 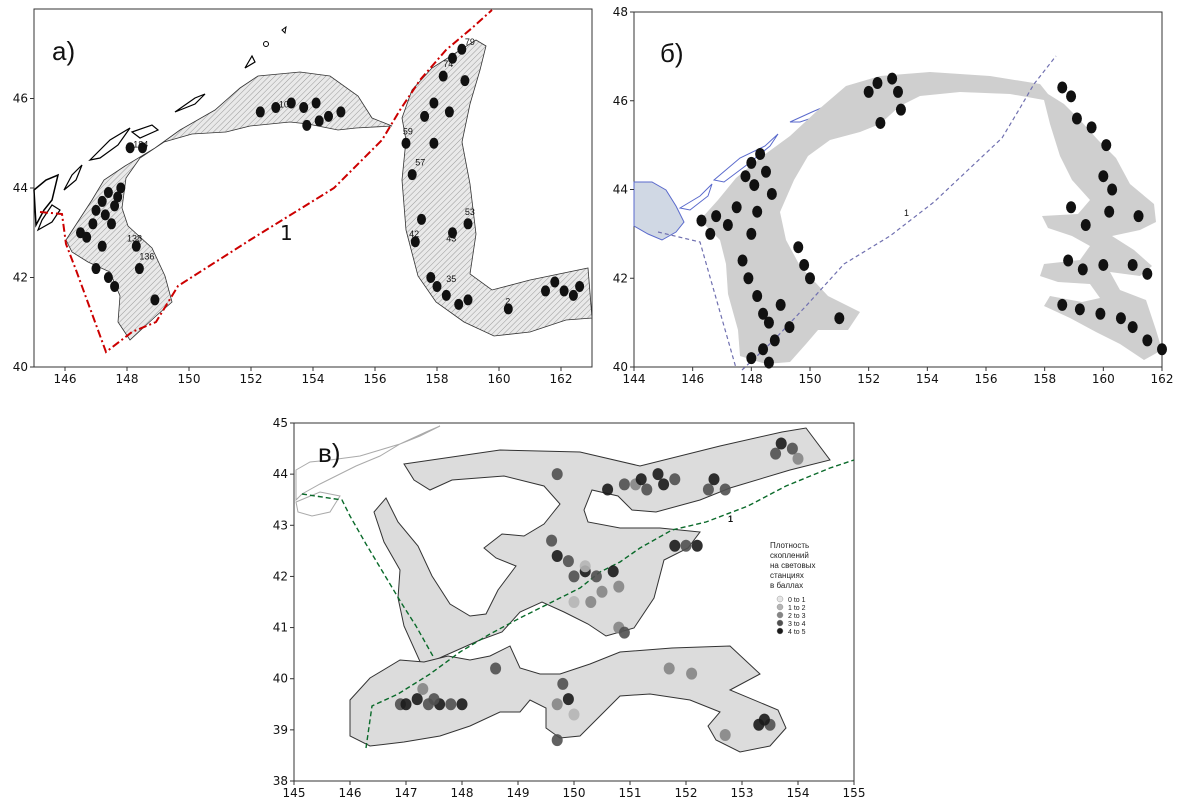 I want to click on station-label: 2, so click(x=507, y=301).